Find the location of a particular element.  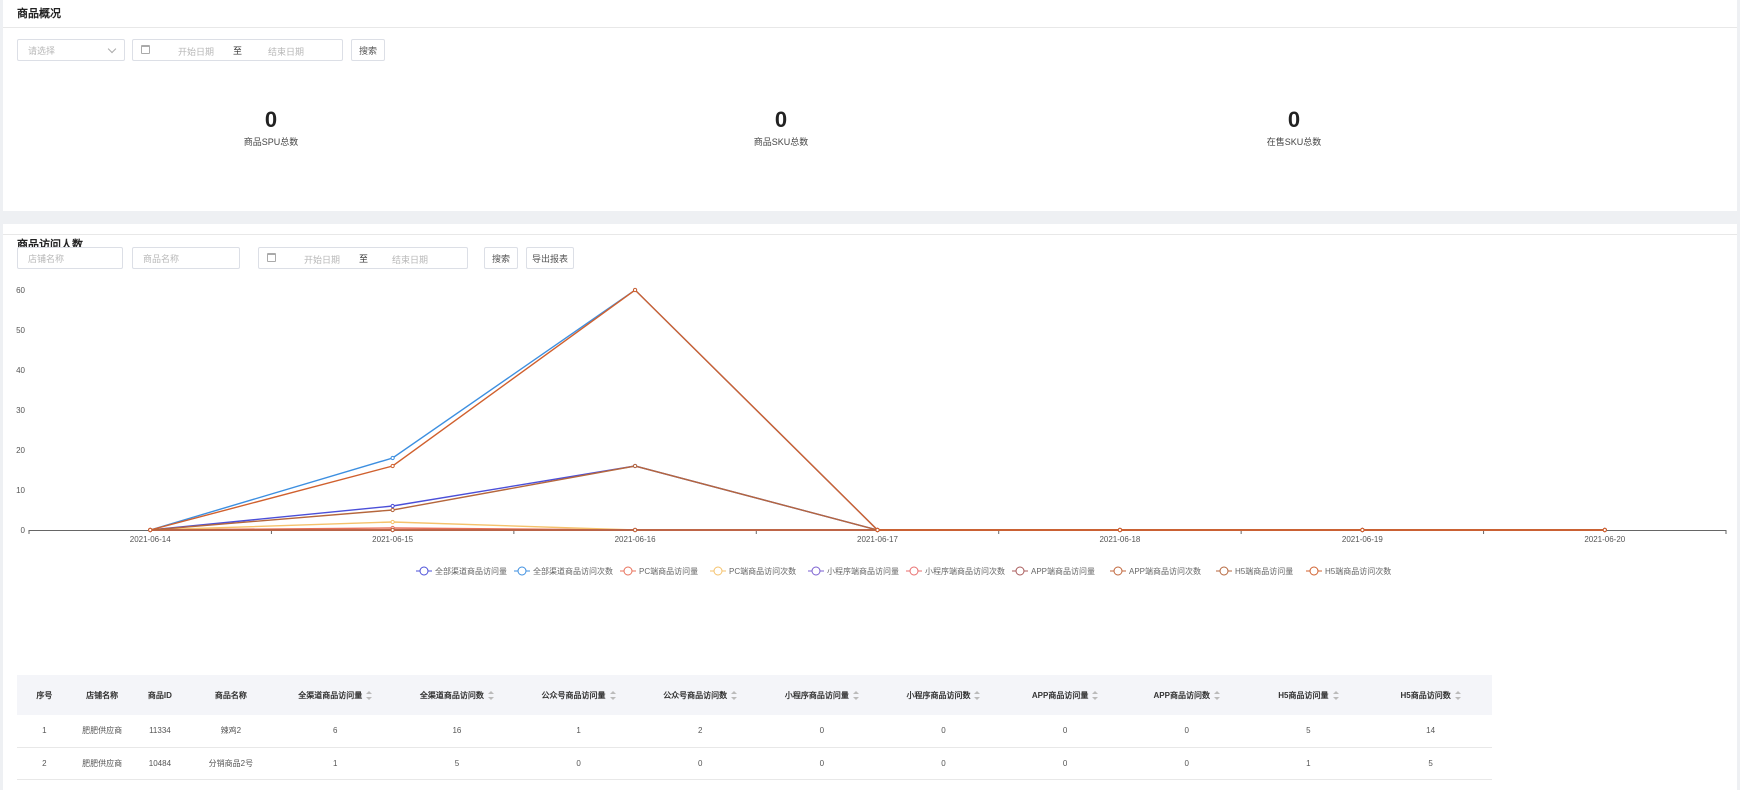

column-header: 小程序商品访问量 is located at coordinates (822, 695).